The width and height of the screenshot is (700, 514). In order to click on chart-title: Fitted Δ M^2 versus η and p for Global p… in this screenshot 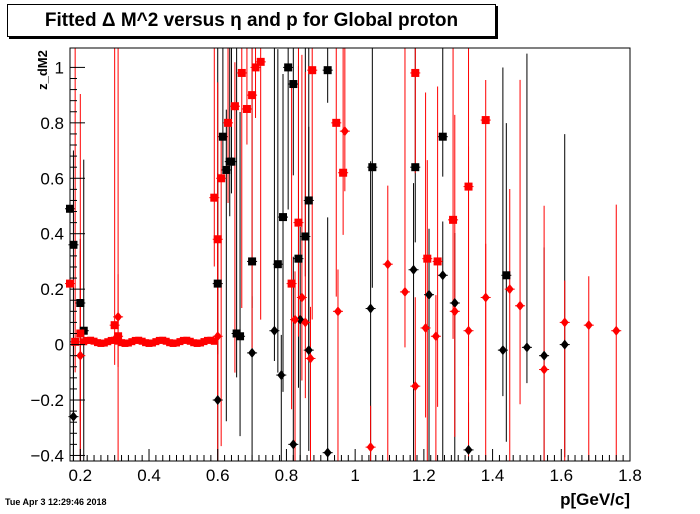, I will do `click(251, 20)`.